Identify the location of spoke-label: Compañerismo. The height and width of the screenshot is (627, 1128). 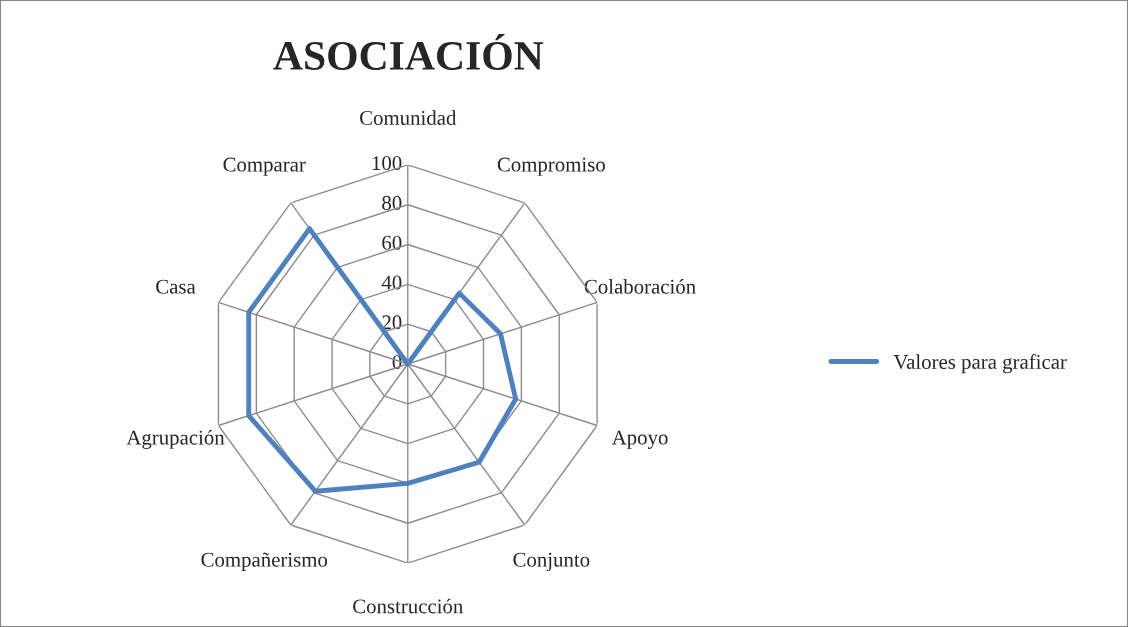
(264, 561).